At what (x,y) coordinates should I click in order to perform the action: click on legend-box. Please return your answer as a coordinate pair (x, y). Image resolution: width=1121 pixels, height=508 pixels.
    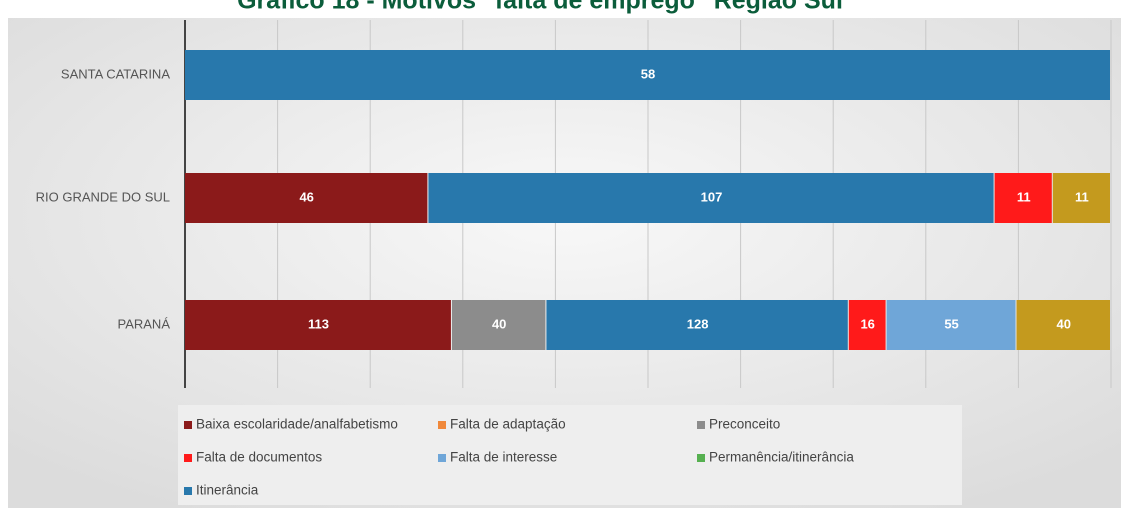
    Looking at the image, I should click on (570, 455).